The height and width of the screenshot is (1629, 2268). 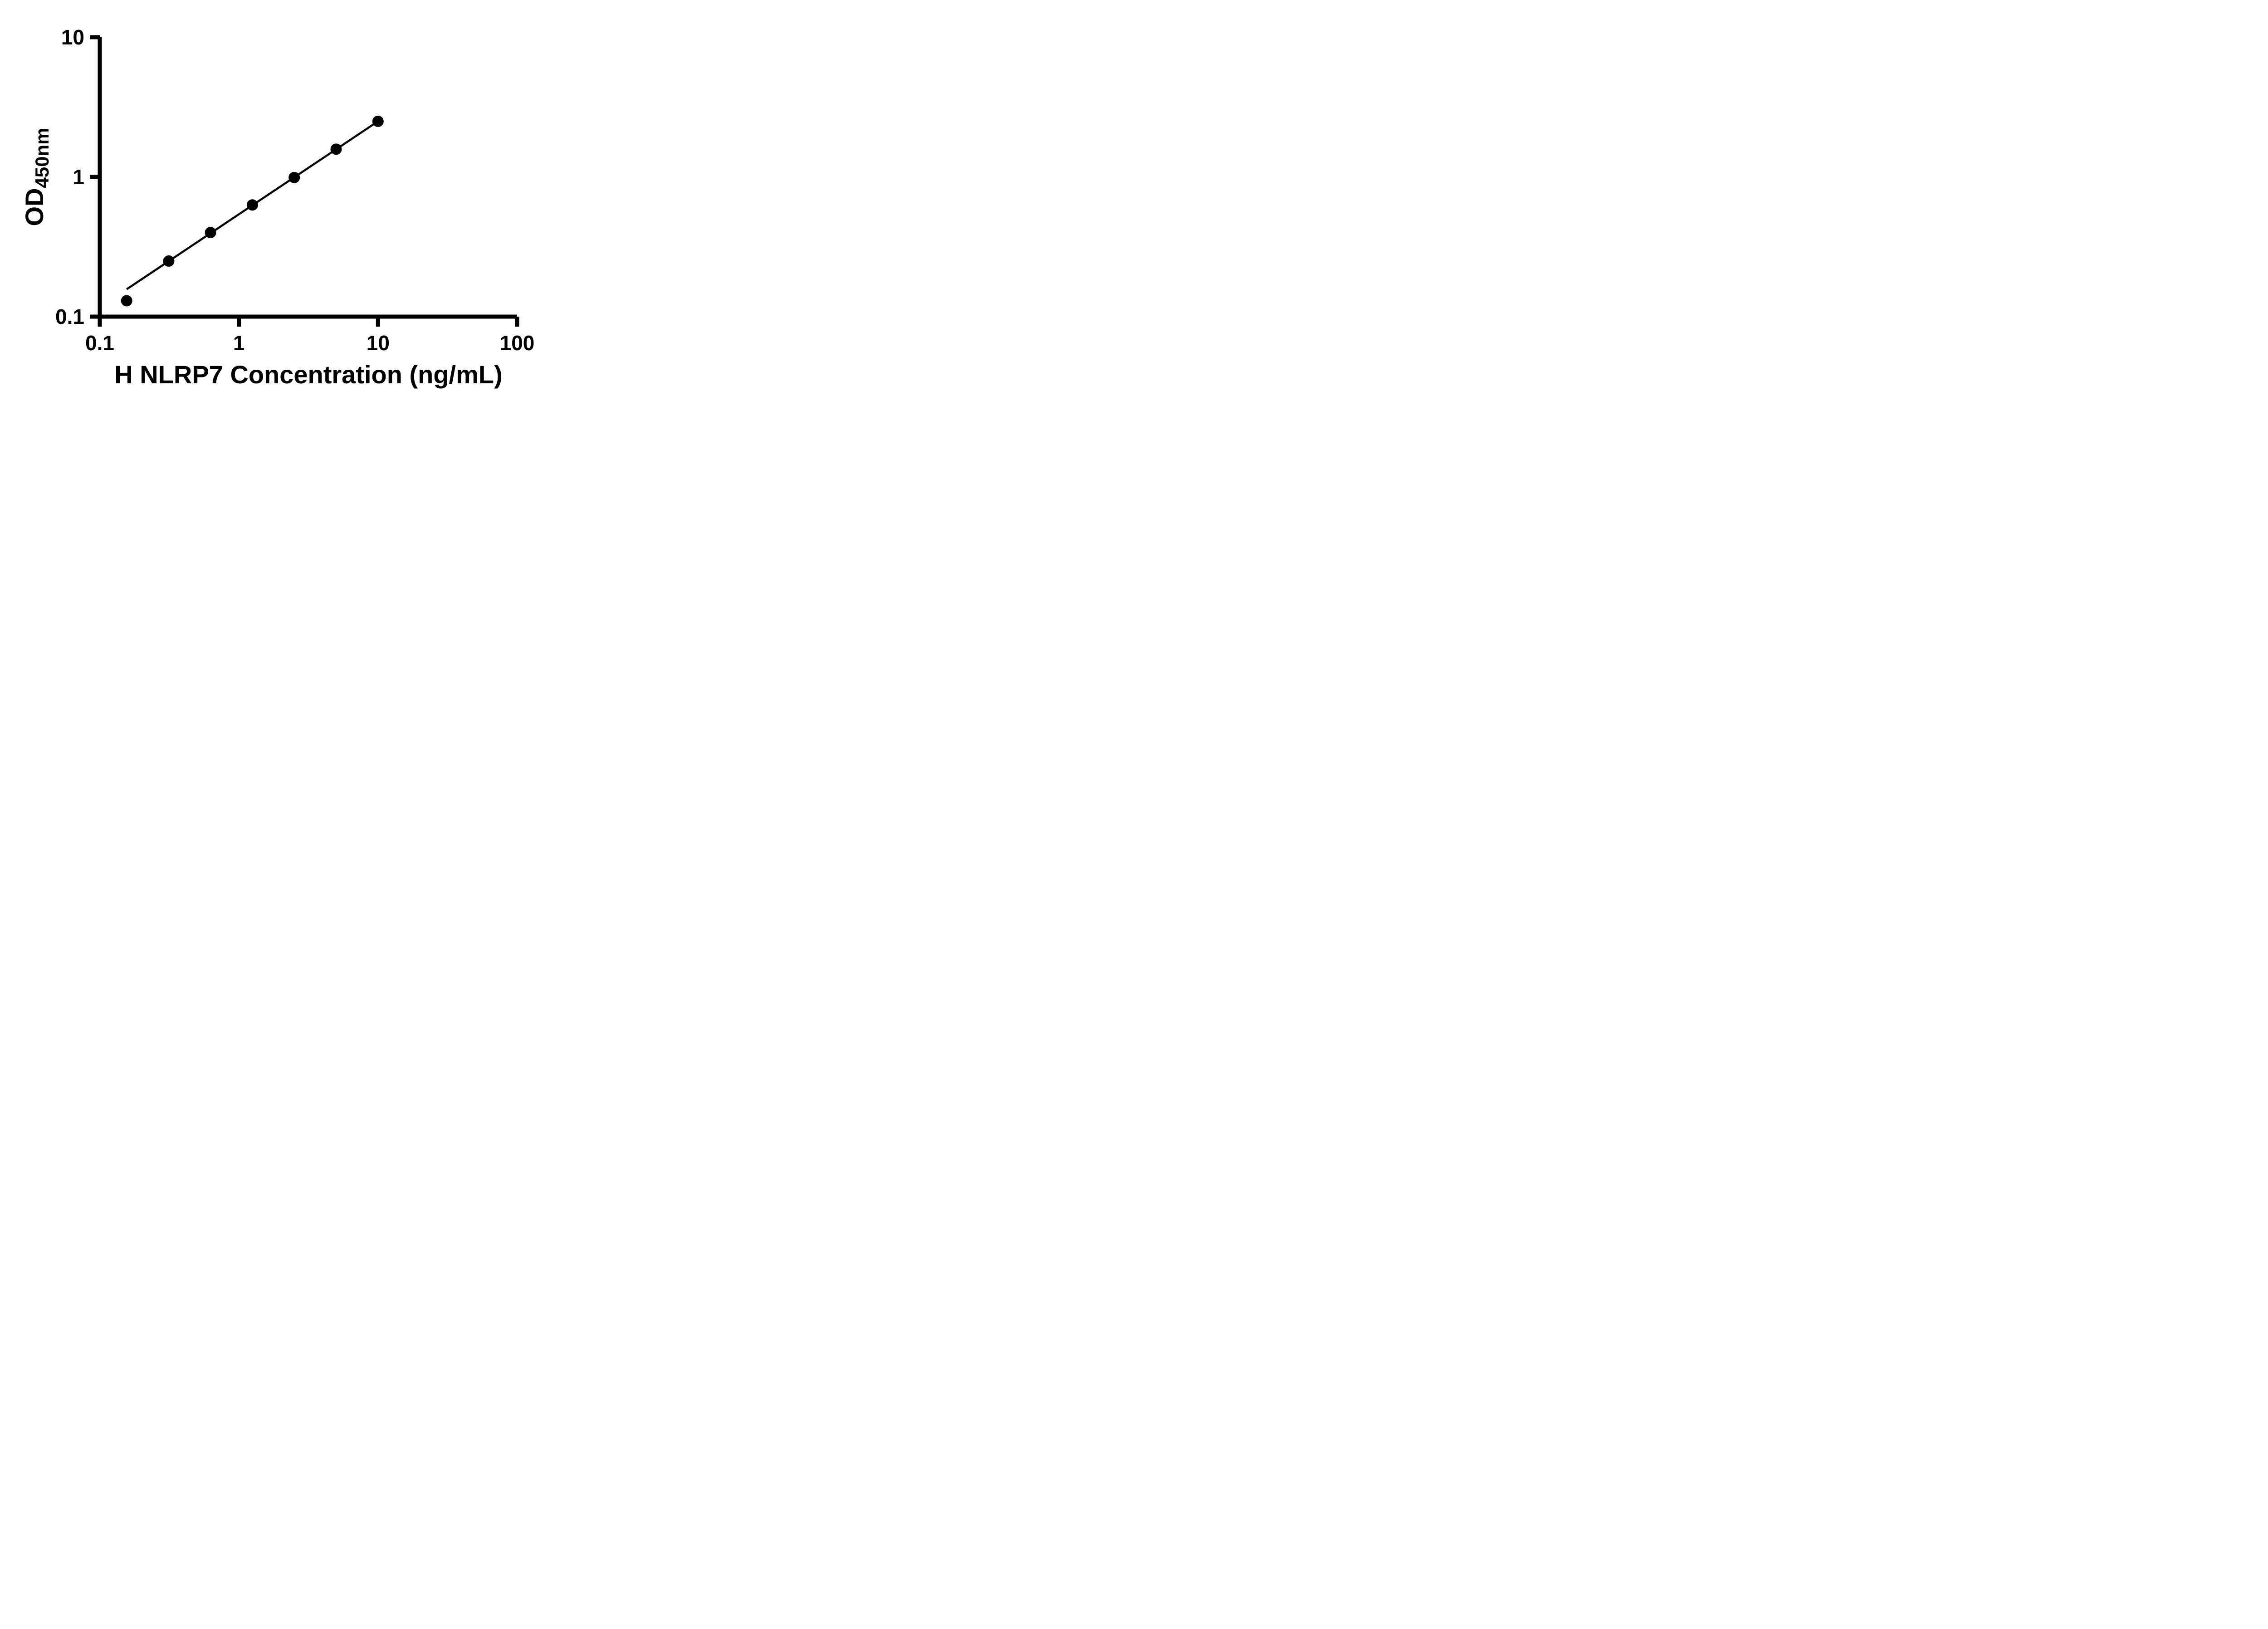 I want to click on x-tick-label: 0.1, so click(x=99, y=343).